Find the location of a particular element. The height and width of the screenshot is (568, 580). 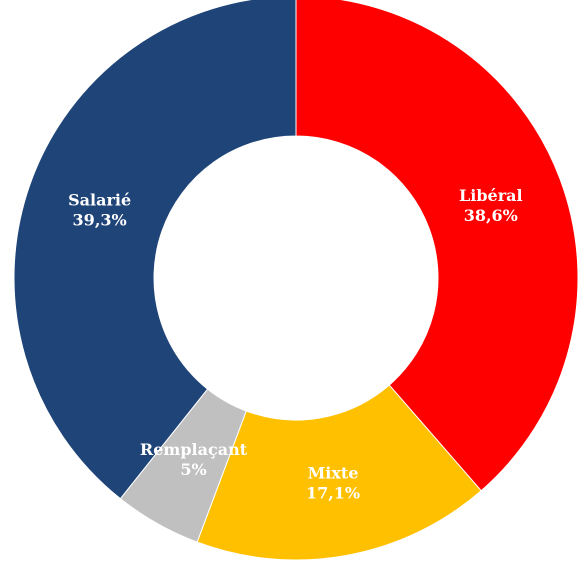

slice-value-remplacant: 5% is located at coordinates (193, 469).